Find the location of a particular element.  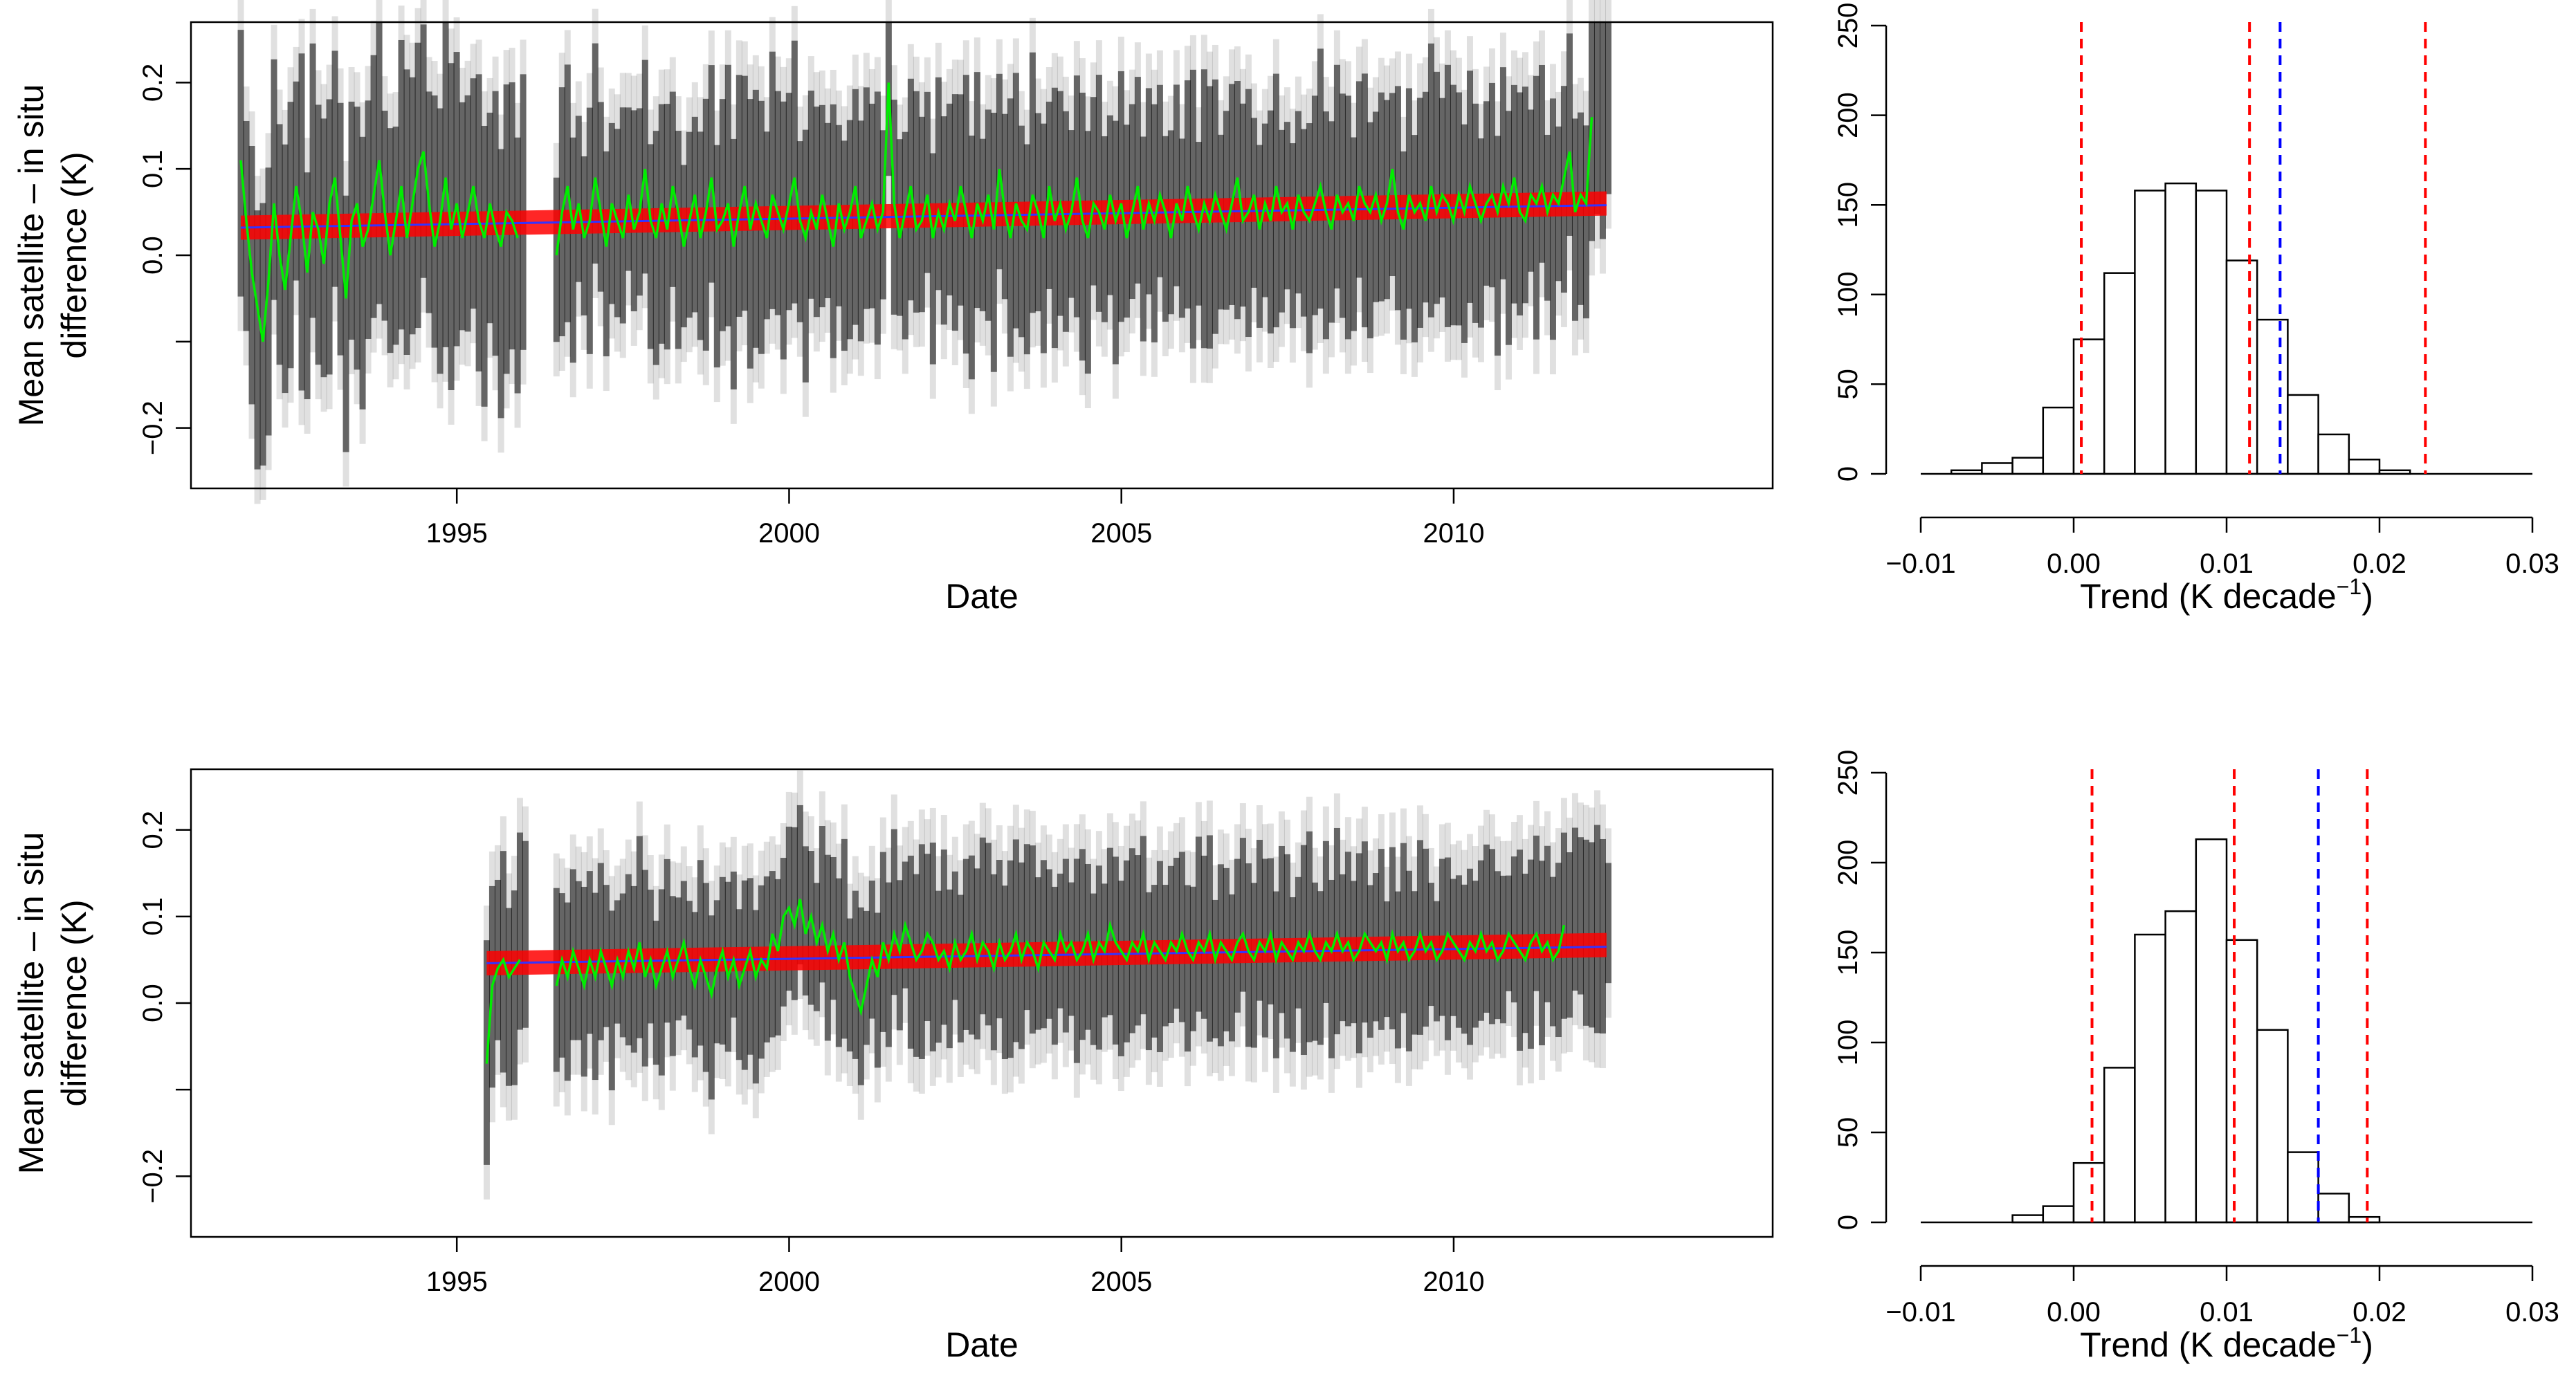

x-axis-title: Trend (K decade−1) is located at coordinates (2227, 595).